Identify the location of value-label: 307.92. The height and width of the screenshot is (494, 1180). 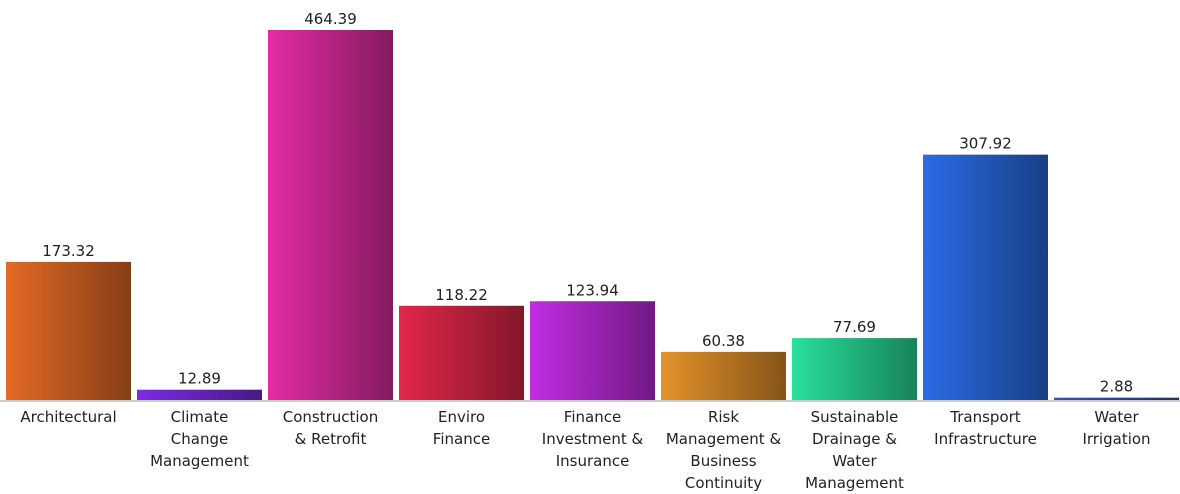
(985, 144).